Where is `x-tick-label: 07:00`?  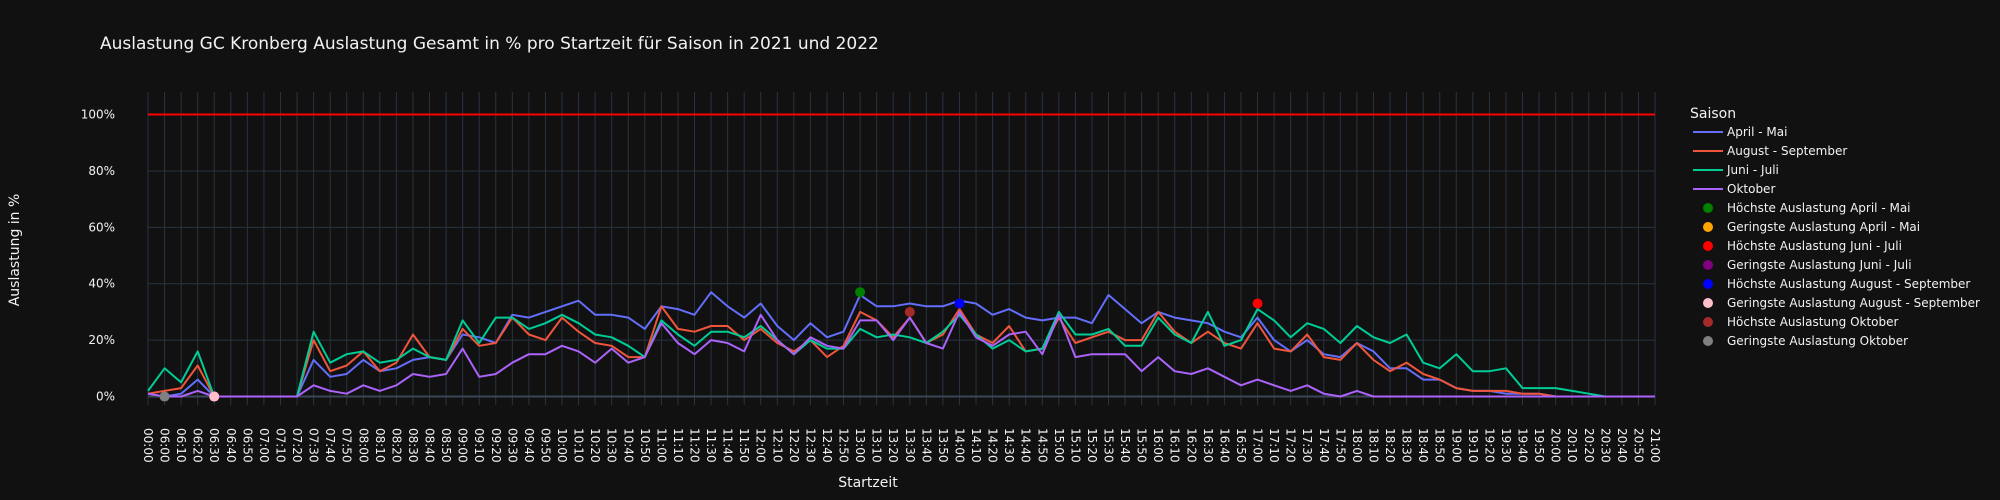
x-tick-label: 07:00 is located at coordinates (264, 445).